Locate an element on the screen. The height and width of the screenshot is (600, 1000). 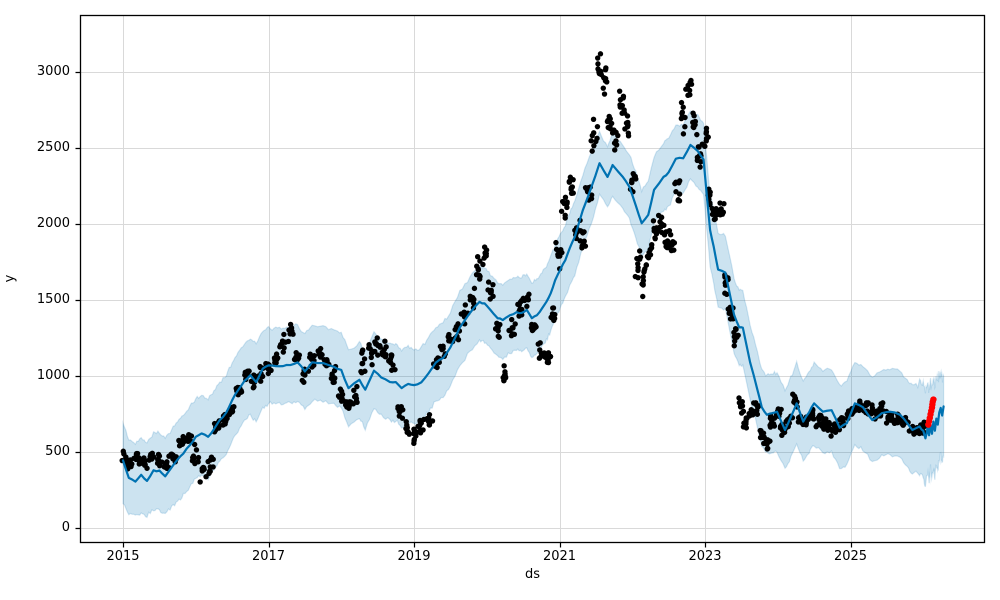
y-tick-label: 500 is located at coordinates (57, 451).